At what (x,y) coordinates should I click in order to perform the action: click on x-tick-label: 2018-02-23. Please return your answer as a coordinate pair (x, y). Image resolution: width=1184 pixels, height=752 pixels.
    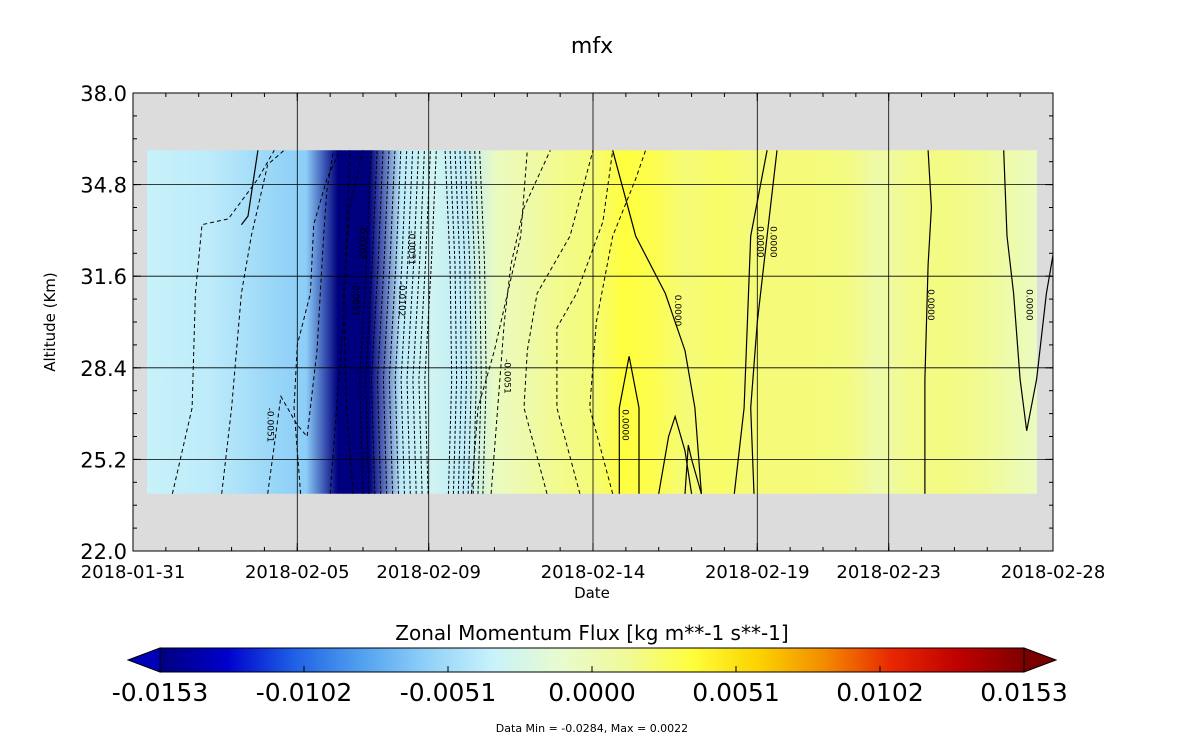
    Looking at the image, I should click on (888, 572).